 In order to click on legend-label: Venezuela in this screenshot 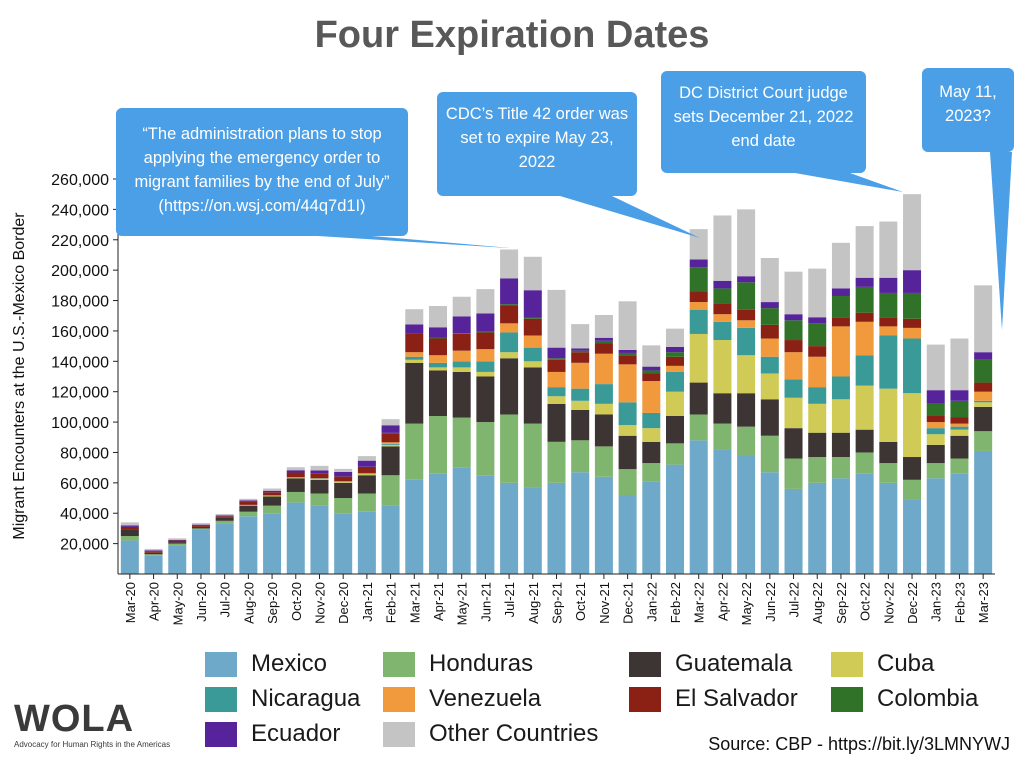, I will do `click(485, 698)`.